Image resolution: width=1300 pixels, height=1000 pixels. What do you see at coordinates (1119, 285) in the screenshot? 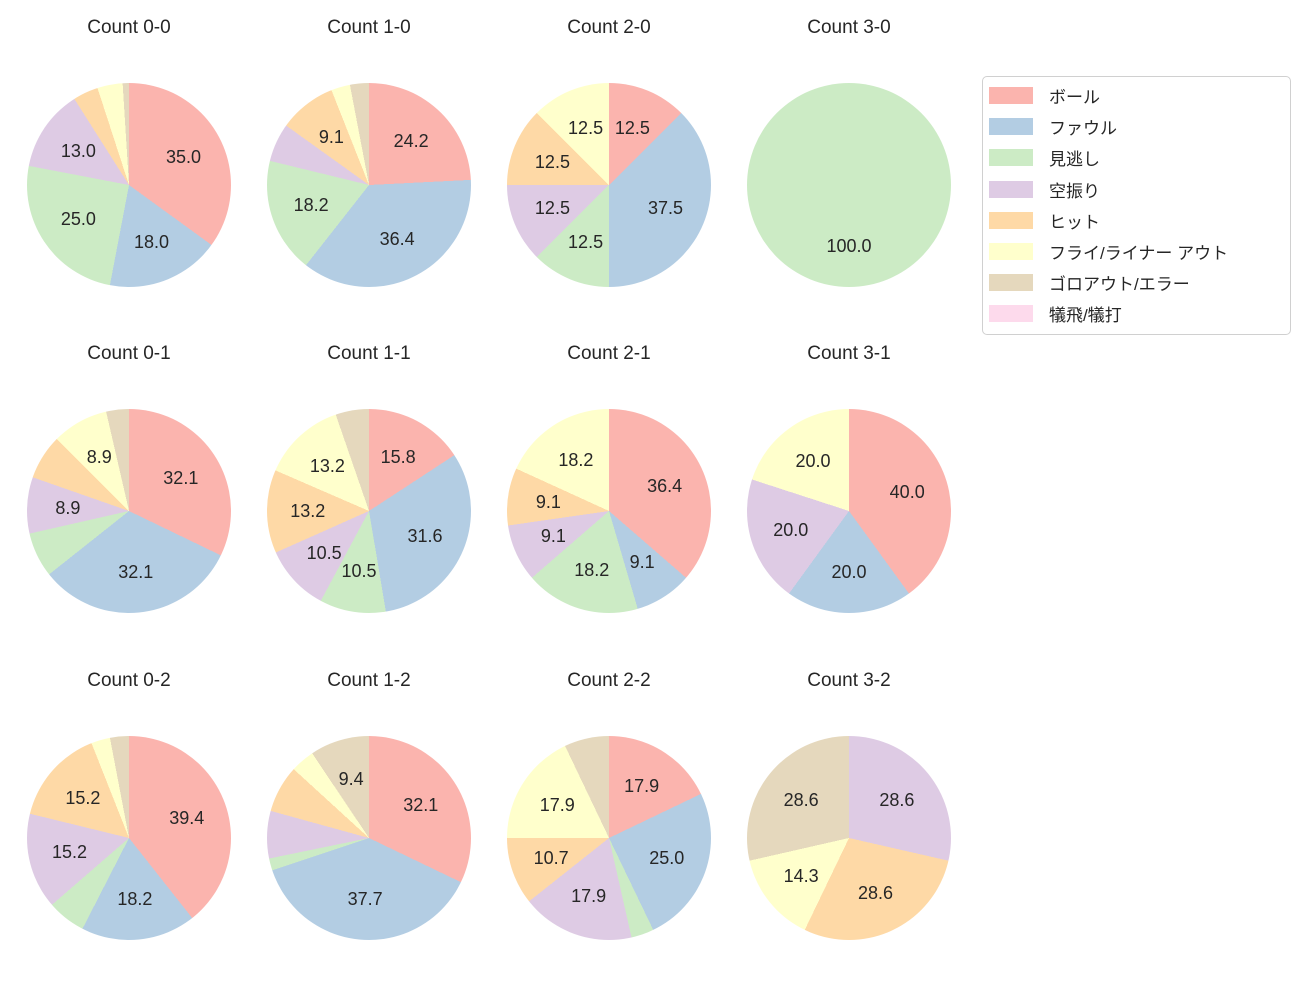
I see `legend-label: ゴロアウト/エラー` at bounding box center [1119, 285].